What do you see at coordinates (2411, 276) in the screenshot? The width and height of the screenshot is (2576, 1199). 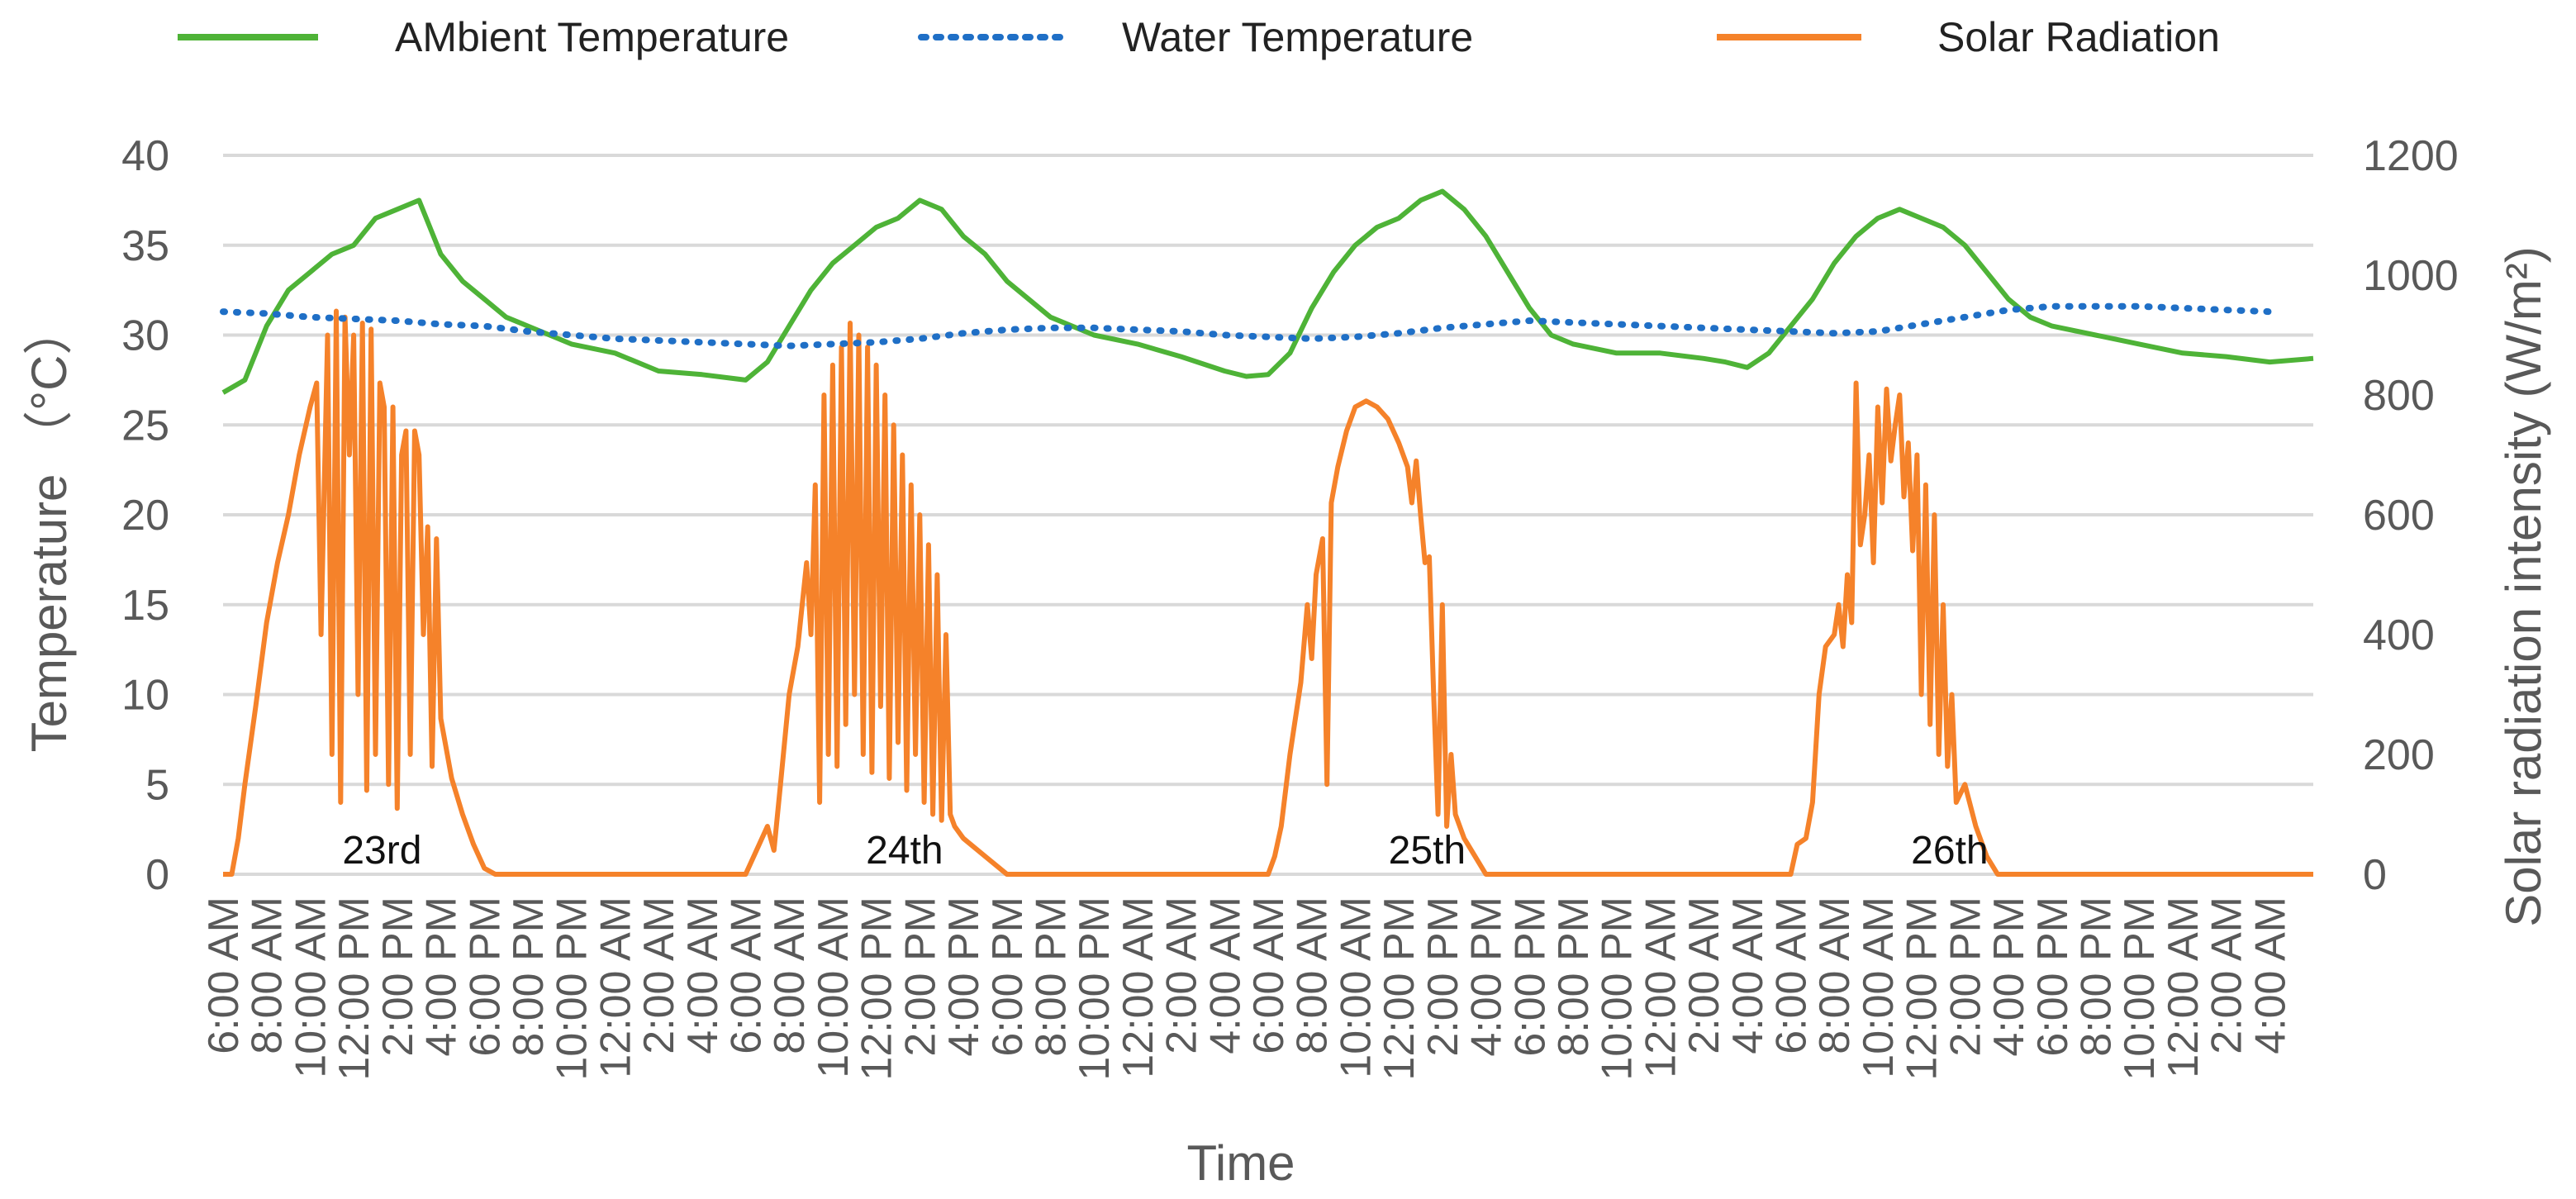 I see `y2-tick-label: 1000` at bounding box center [2411, 276].